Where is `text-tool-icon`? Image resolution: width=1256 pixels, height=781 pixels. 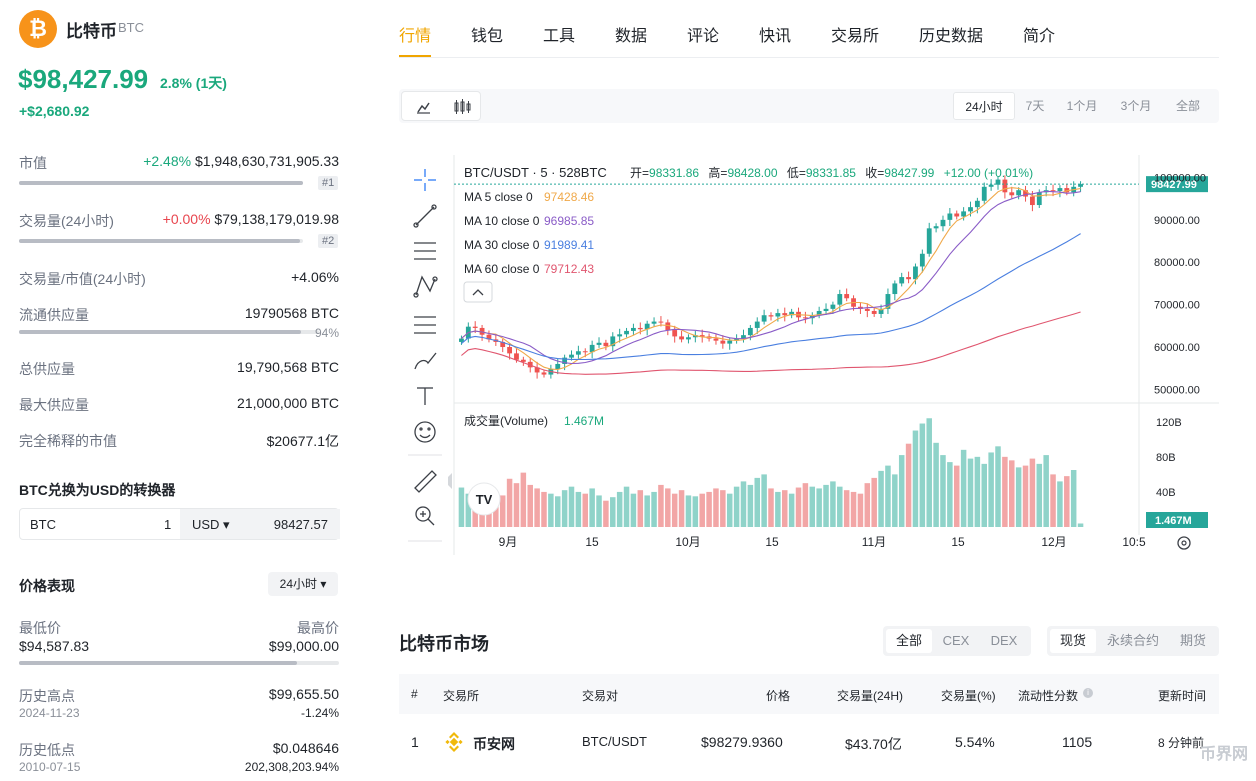 text-tool-icon is located at coordinates (425, 396).